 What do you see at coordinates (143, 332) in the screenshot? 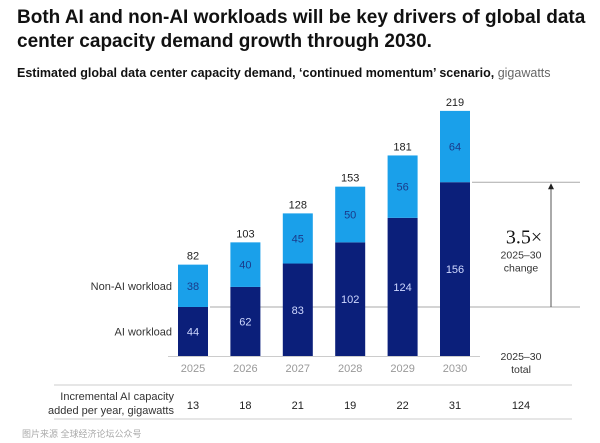
I see `legend-ai: AI workload` at bounding box center [143, 332].